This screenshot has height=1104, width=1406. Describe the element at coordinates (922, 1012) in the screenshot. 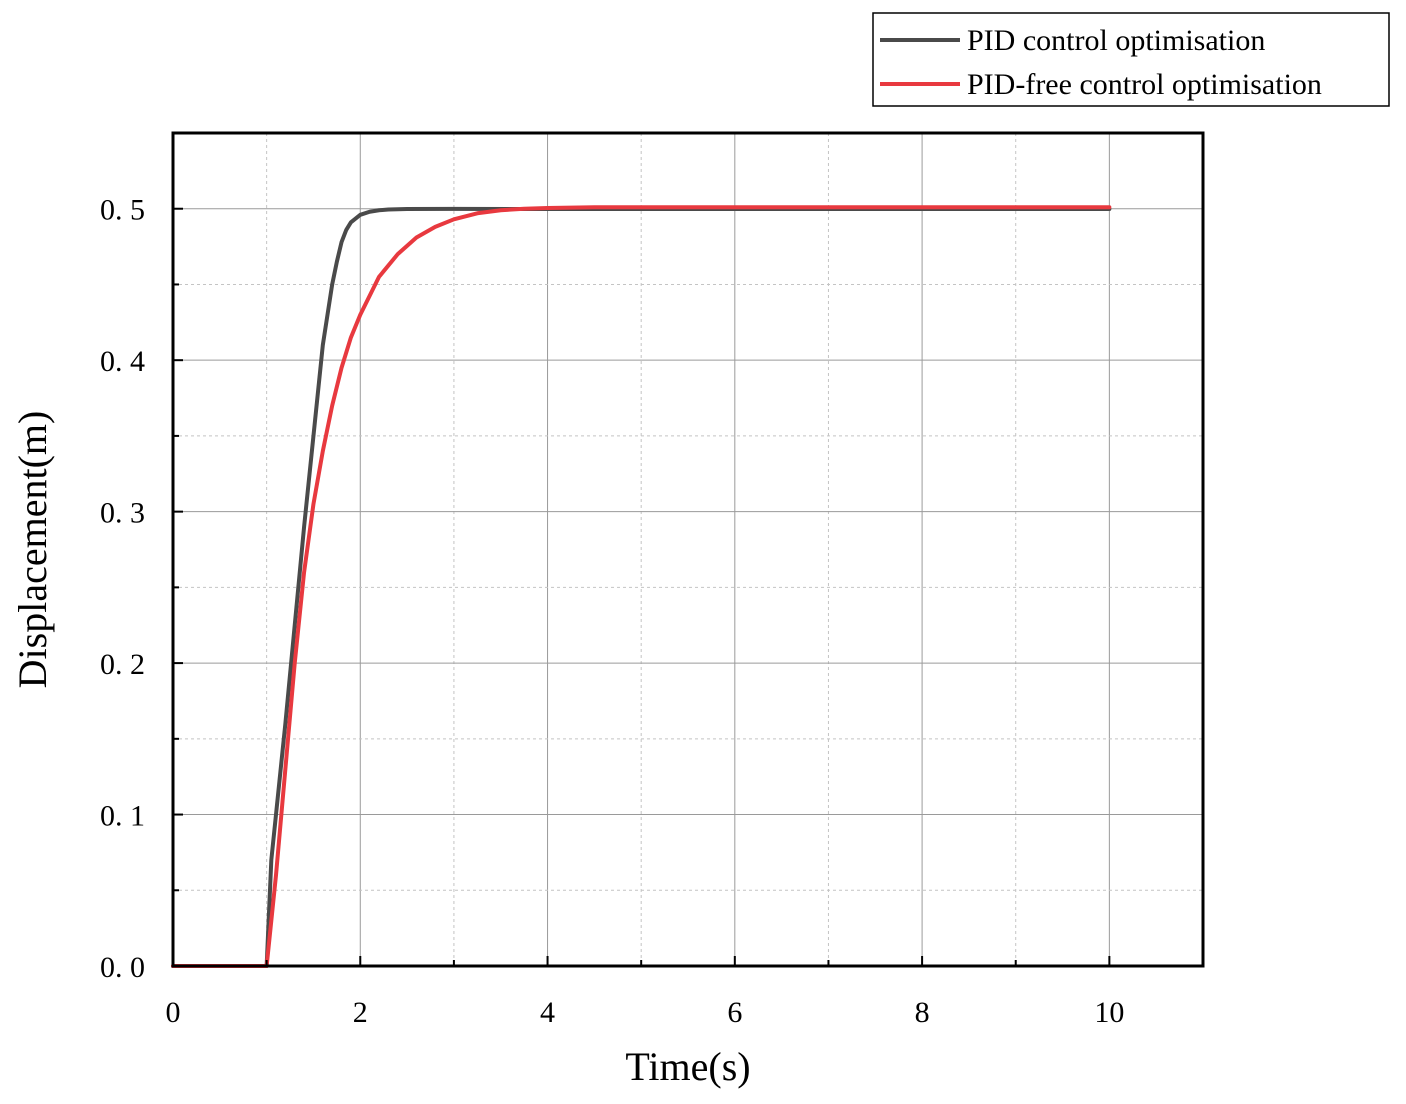

I see `x-tick-label: 8` at that location.